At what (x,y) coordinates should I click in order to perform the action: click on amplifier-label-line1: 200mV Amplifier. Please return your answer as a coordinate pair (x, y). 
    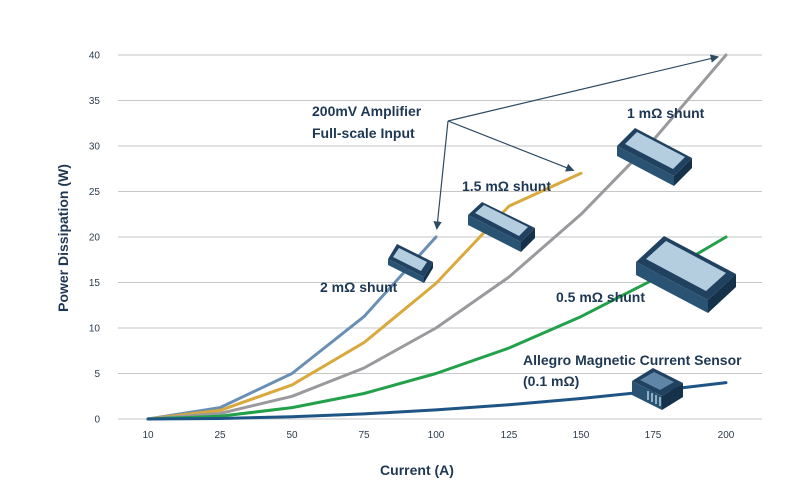
    Looking at the image, I should click on (367, 111).